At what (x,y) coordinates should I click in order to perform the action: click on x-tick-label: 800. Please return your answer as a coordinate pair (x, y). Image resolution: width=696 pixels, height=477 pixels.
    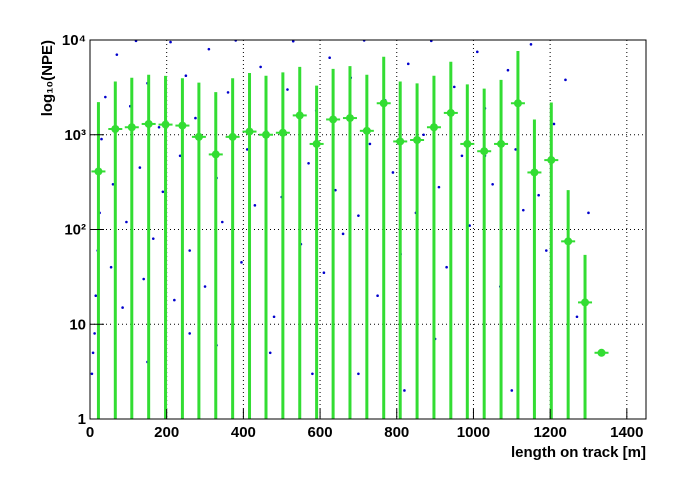
    Looking at the image, I should click on (396, 432).